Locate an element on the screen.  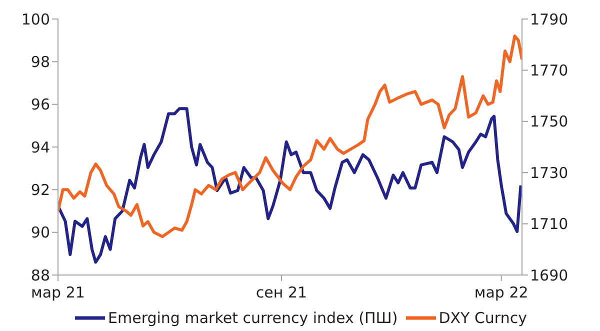
y2-tick-label: 1750 is located at coordinates (549, 121).